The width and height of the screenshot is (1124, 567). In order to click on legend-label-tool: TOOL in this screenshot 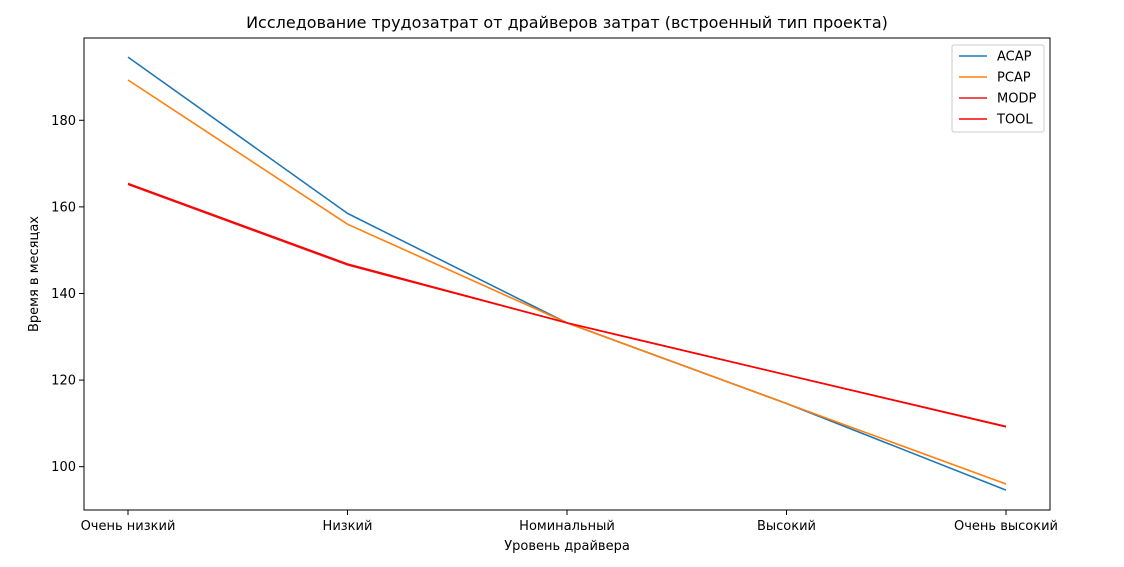, I will do `click(1014, 120)`.